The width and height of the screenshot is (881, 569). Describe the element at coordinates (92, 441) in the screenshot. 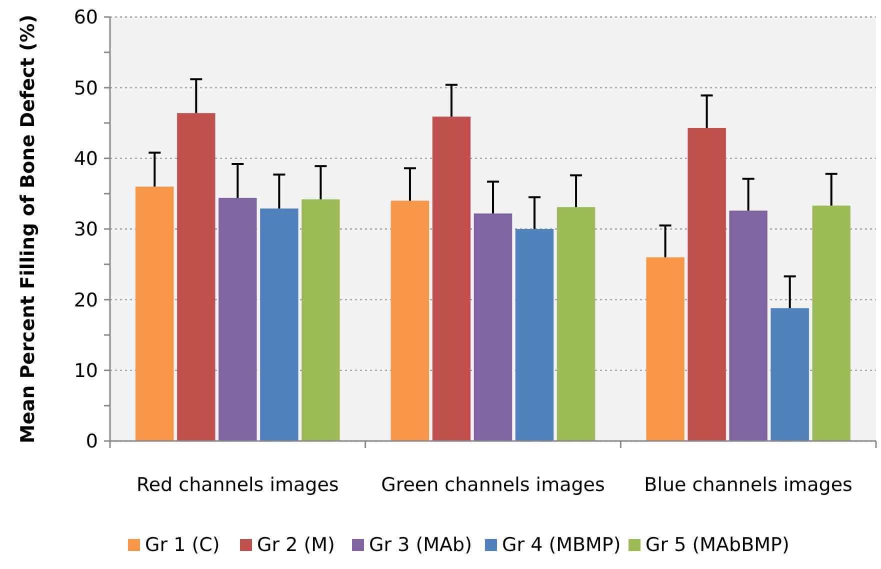

I see `y-tick-label: 0` at that location.